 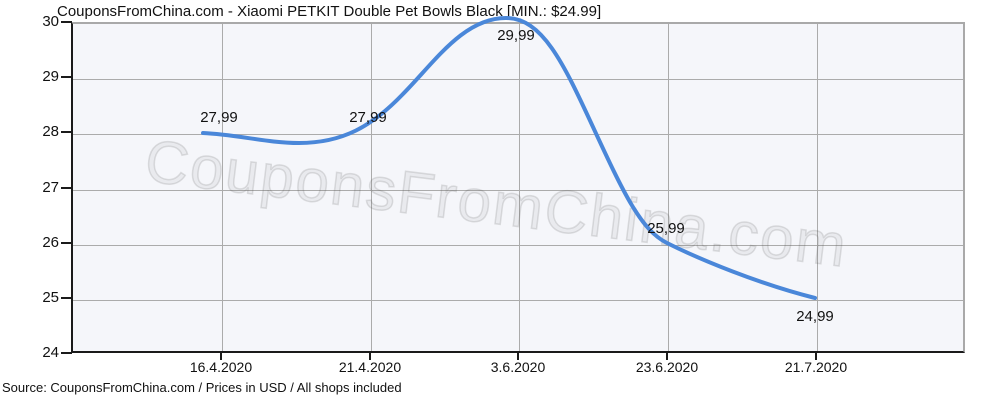 I want to click on y-axis-label: 29, so click(x=50, y=76).